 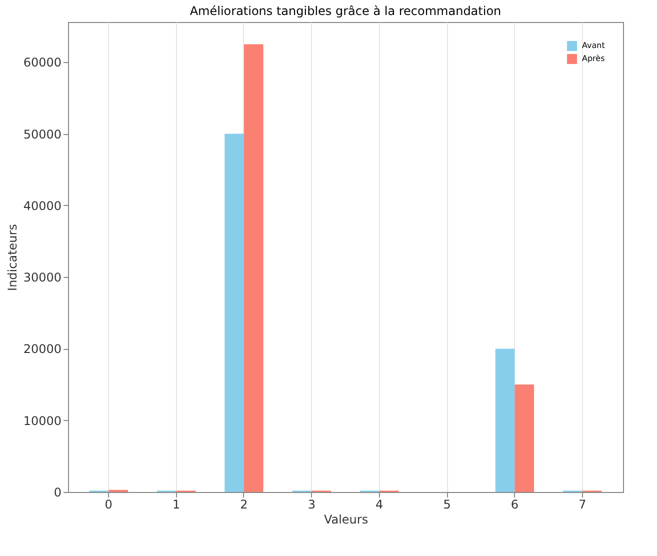 I want to click on legend-label: Après, so click(x=593, y=58).